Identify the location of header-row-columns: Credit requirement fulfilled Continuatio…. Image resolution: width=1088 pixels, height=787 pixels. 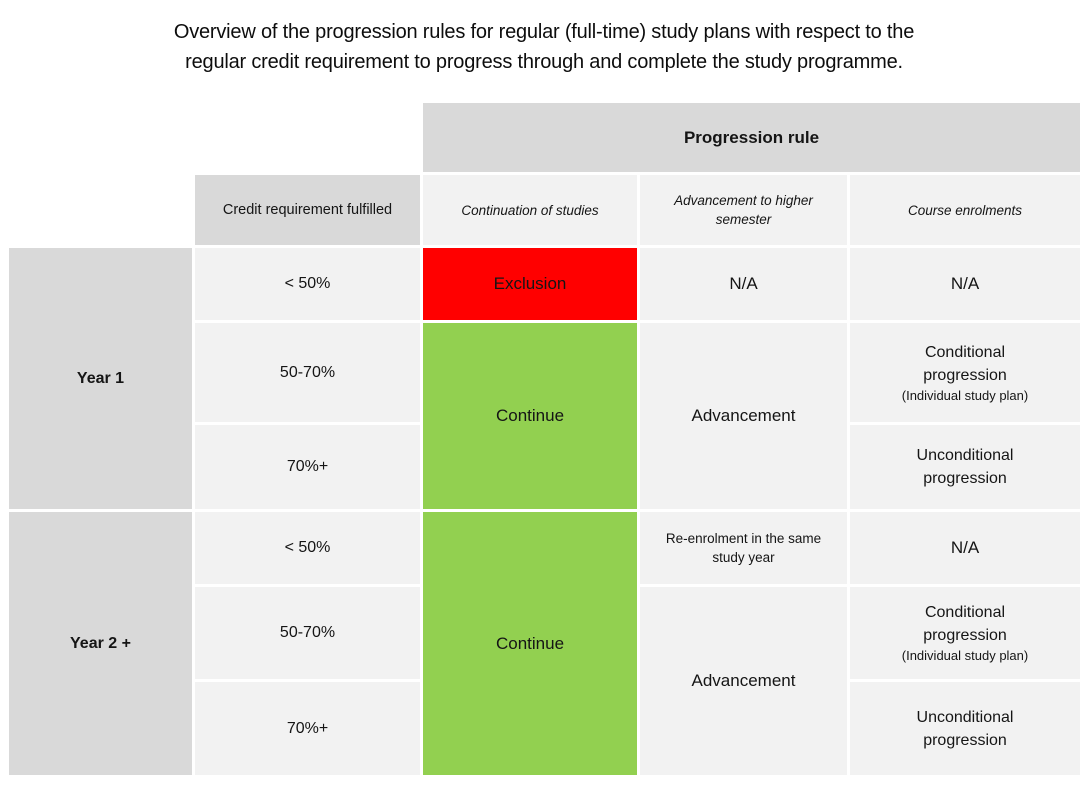
(545, 210).